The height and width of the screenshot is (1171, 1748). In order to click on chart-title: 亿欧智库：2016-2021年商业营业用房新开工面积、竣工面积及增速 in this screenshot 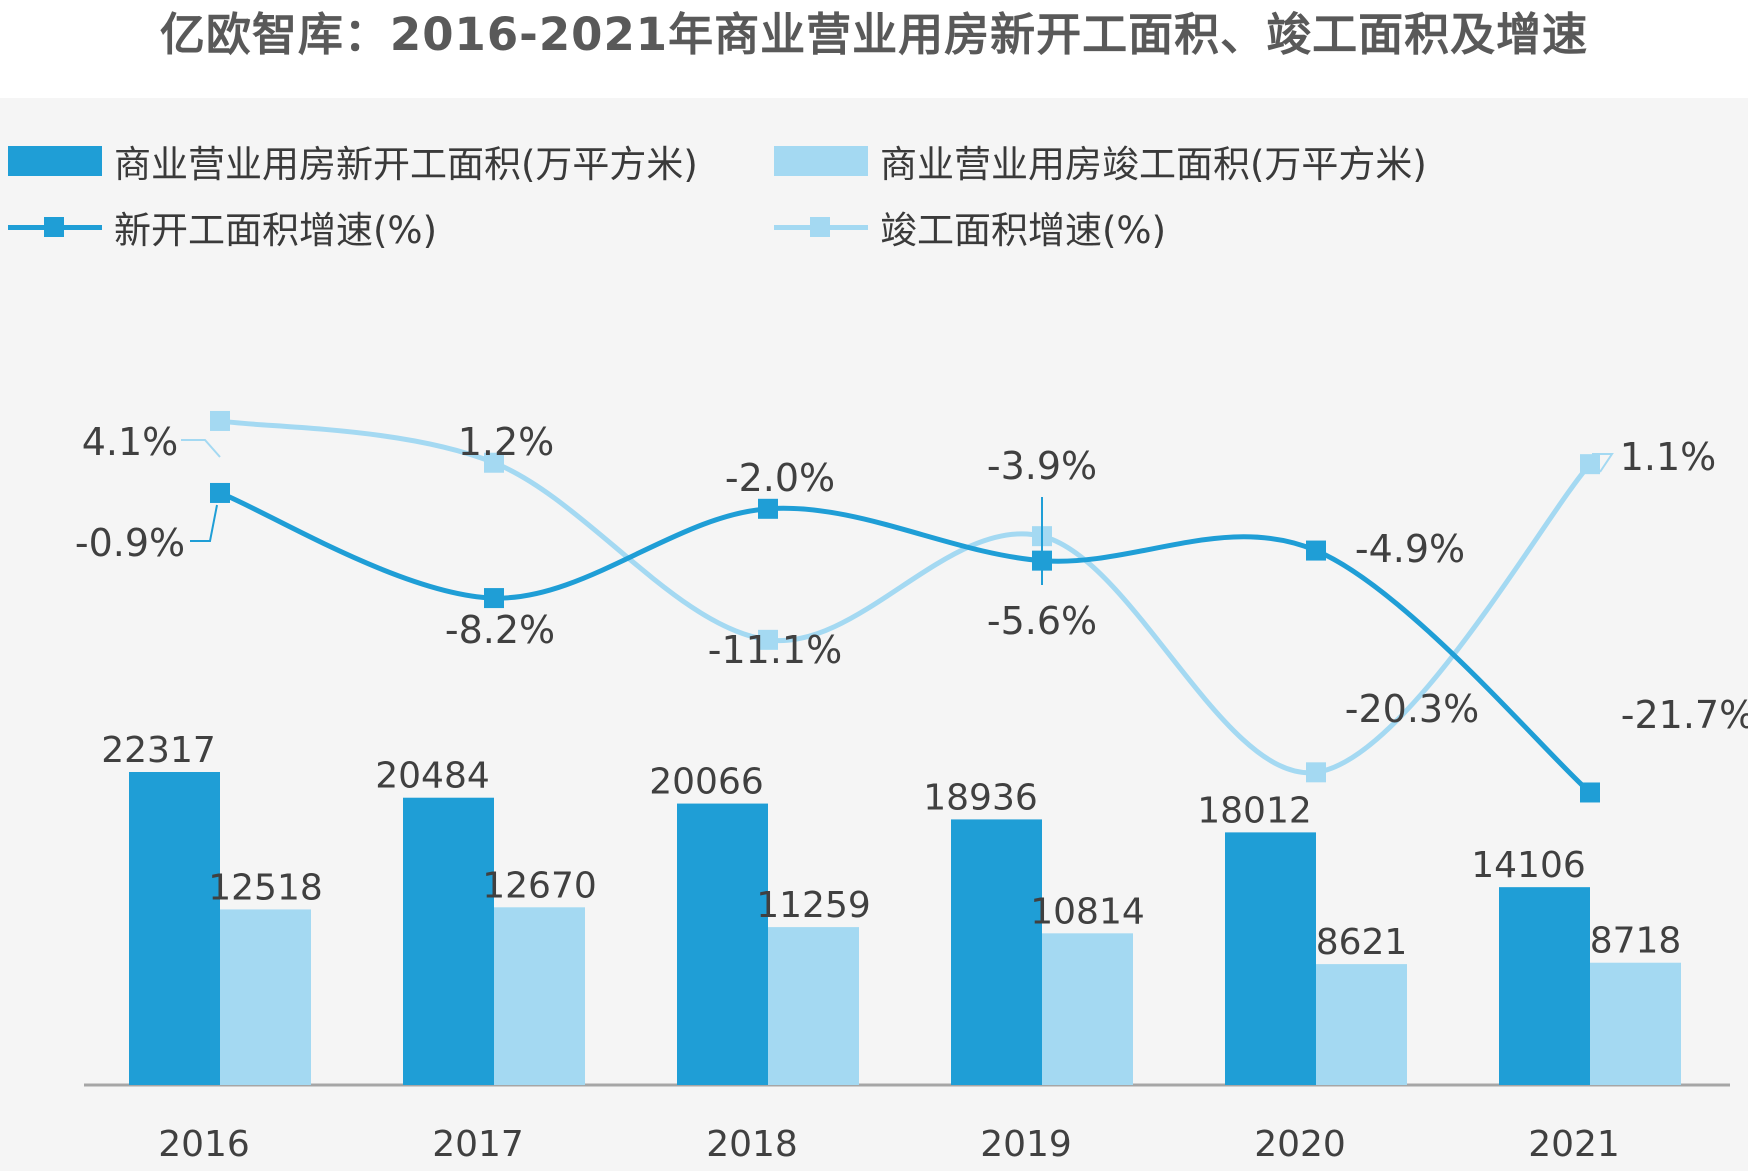, I will do `click(874, 34)`.